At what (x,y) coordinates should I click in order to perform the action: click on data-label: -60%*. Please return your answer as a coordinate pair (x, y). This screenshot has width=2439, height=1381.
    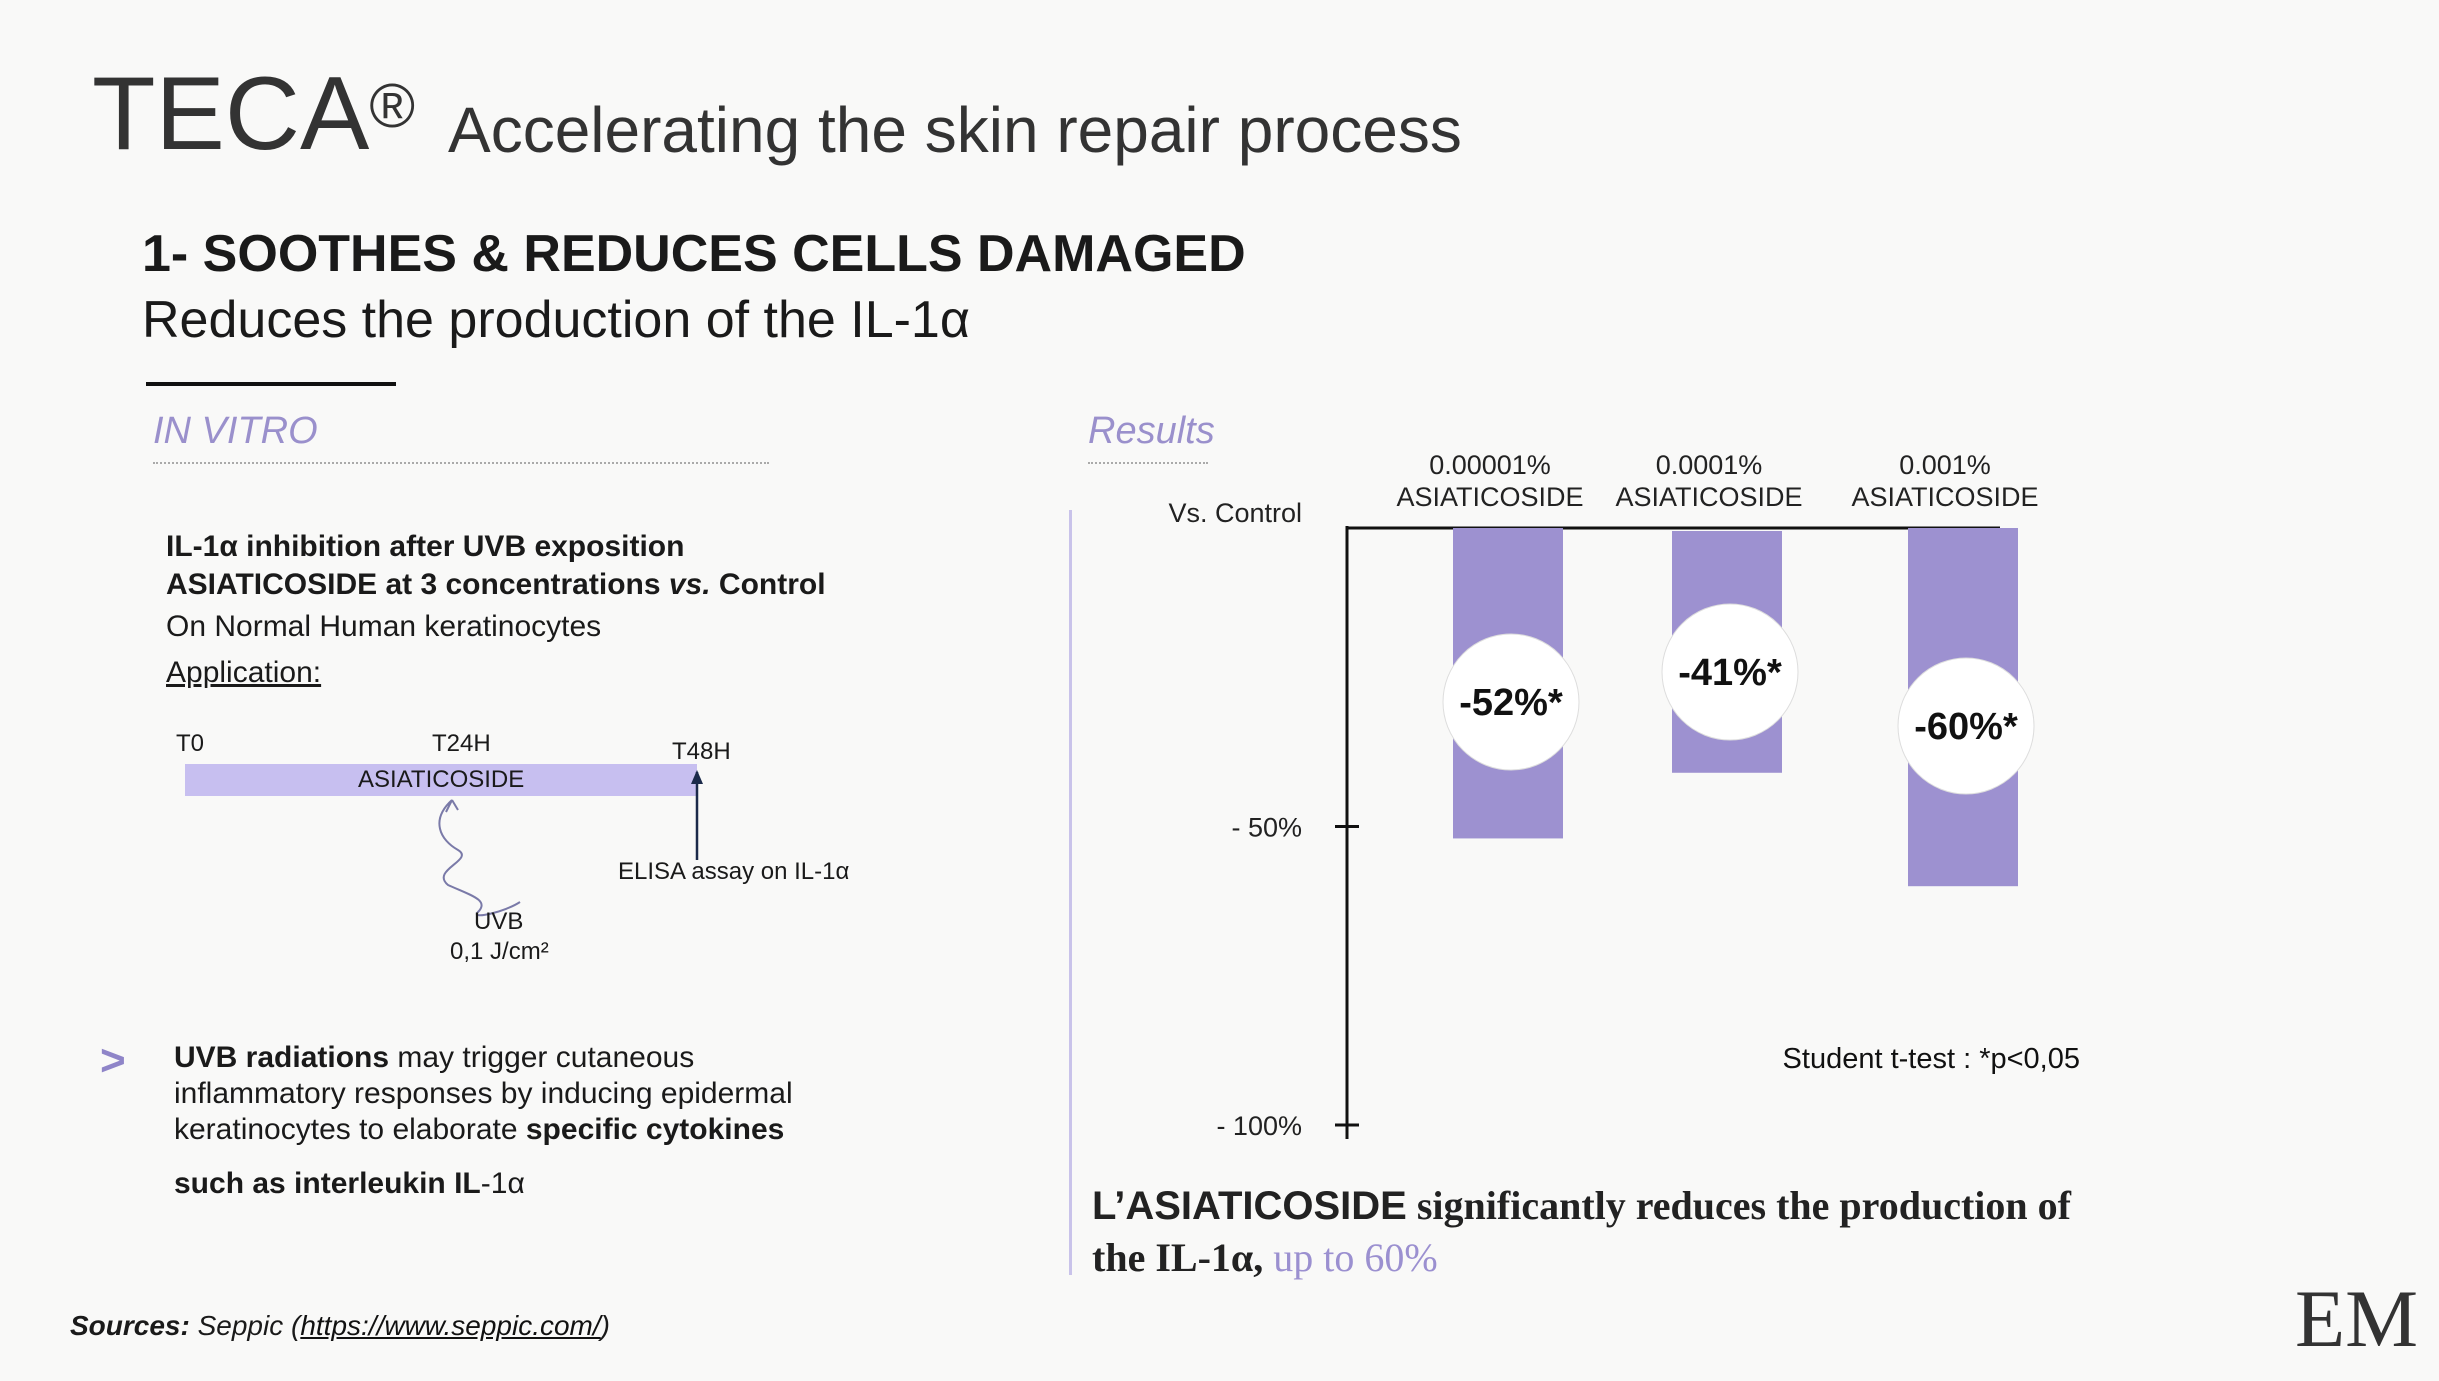
    Looking at the image, I should click on (1966, 727).